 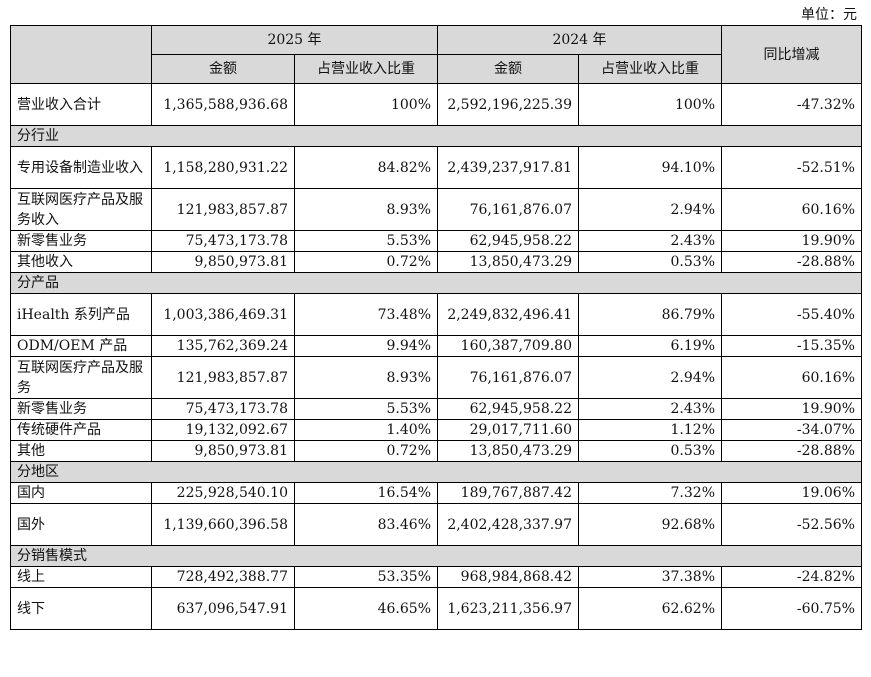 What do you see at coordinates (366, 430) in the screenshot?
I see `row-ratio-2025: 1.40%` at bounding box center [366, 430].